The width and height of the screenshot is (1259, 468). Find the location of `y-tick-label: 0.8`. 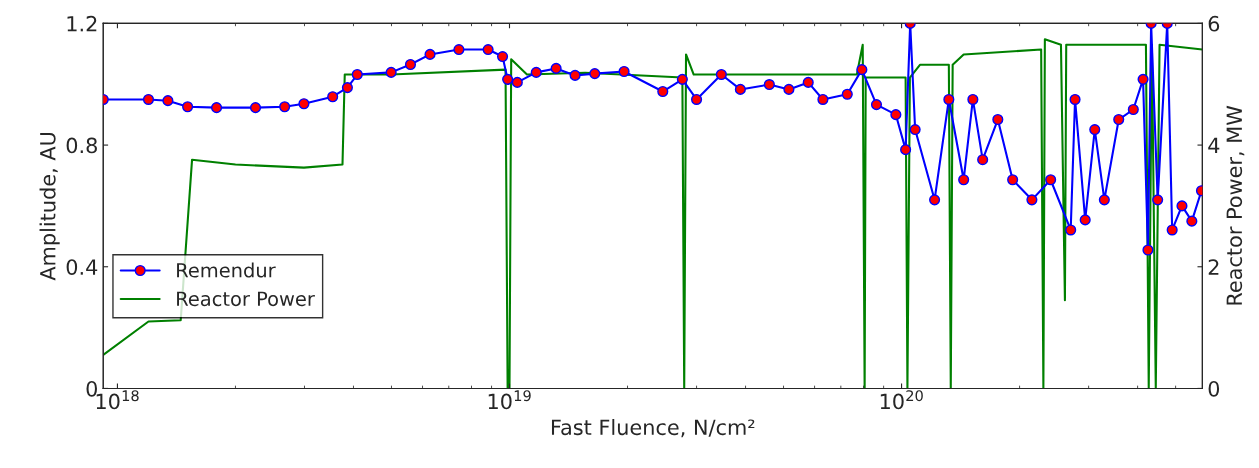

y-tick-label: 0.8 is located at coordinates (81, 145).